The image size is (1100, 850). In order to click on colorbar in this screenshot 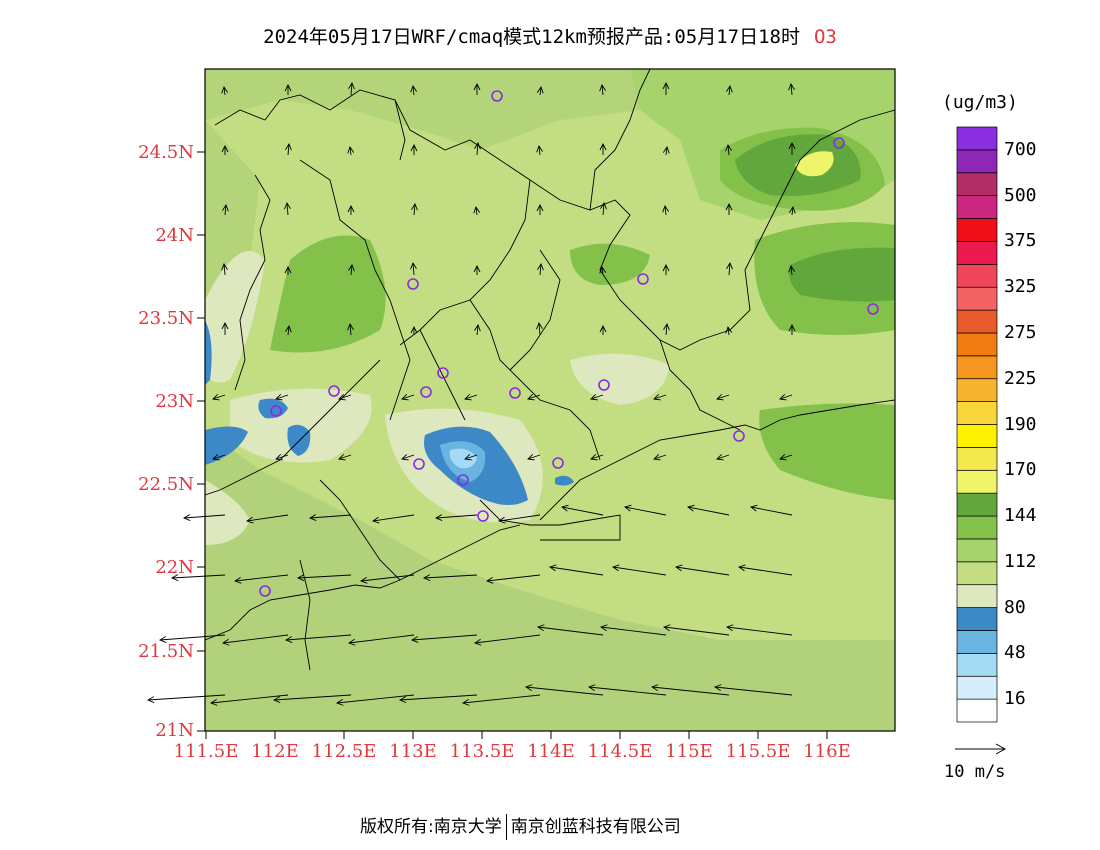, I will do `click(977, 424)`.